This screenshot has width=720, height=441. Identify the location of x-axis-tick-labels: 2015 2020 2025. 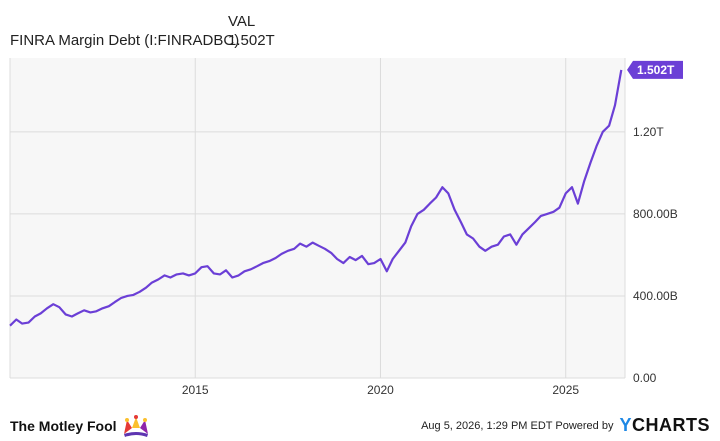
(381, 390).